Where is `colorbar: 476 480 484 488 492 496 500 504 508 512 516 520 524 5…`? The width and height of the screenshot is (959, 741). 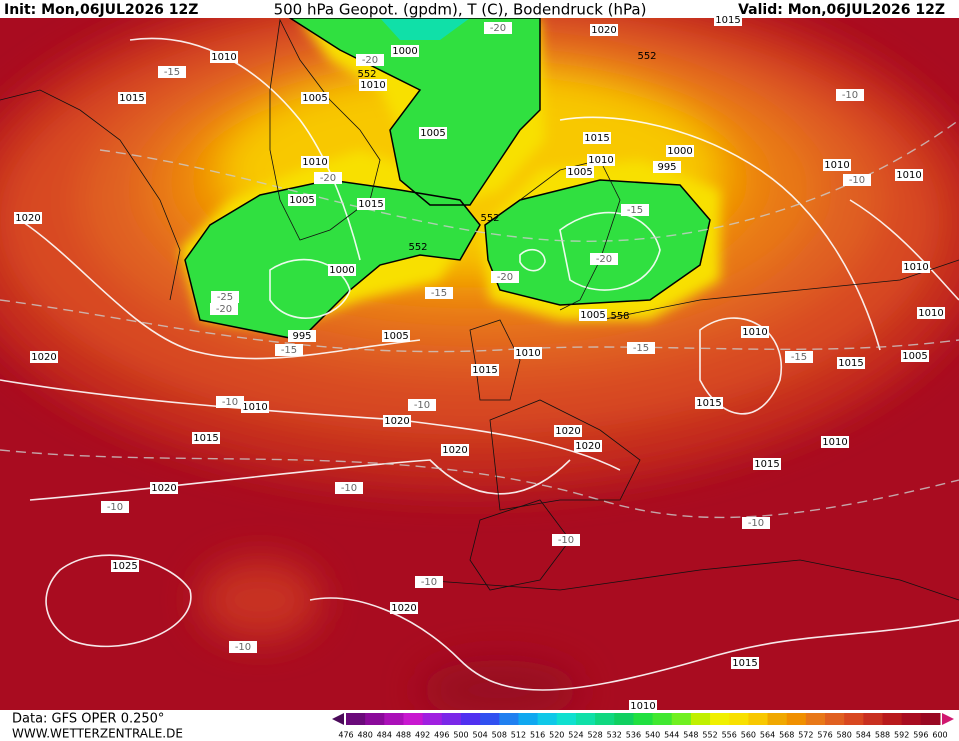
colorbar: 476 480 484 488 492 496 500 504 508 512 516 520 524 5… is located at coordinates (643, 726).